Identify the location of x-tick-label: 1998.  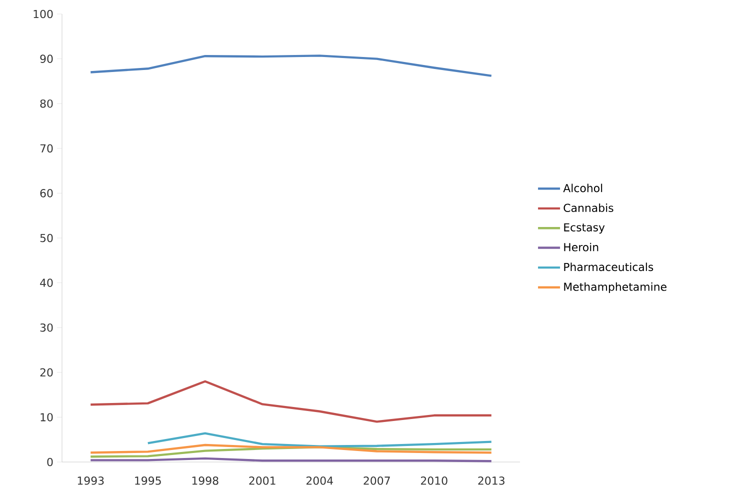
(205, 480).